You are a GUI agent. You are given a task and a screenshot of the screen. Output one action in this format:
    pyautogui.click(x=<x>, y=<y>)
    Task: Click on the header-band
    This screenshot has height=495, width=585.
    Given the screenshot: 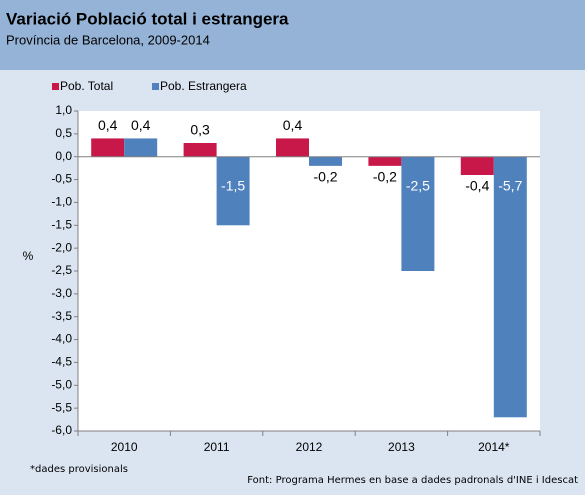 What is the action you would take?
    pyautogui.click(x=292, y=35)
    